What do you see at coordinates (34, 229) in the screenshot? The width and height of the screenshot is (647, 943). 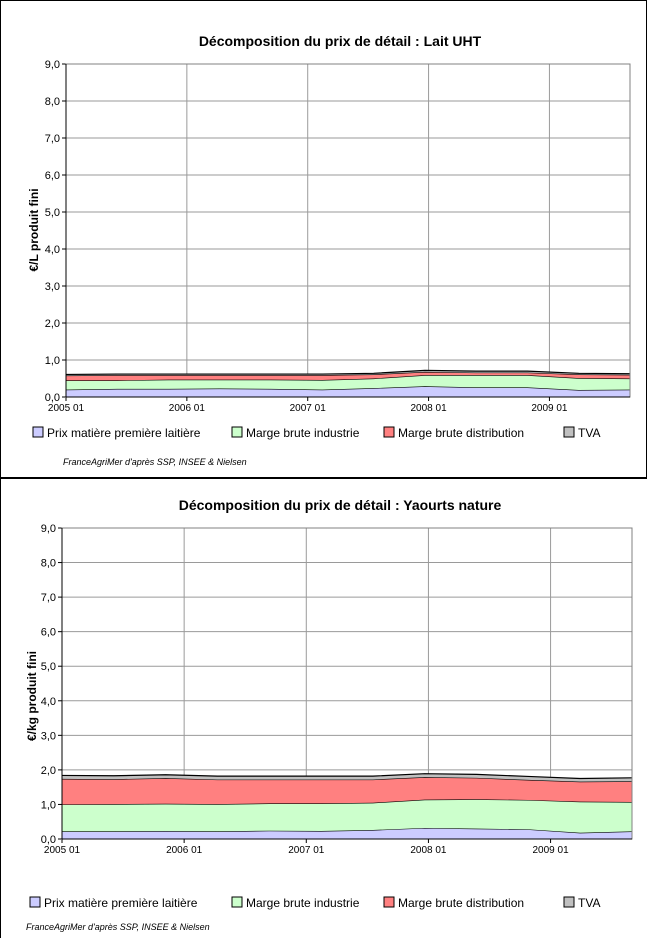 I see `y-axis-label: €/L produit fini` at bounding box center [34, 229].